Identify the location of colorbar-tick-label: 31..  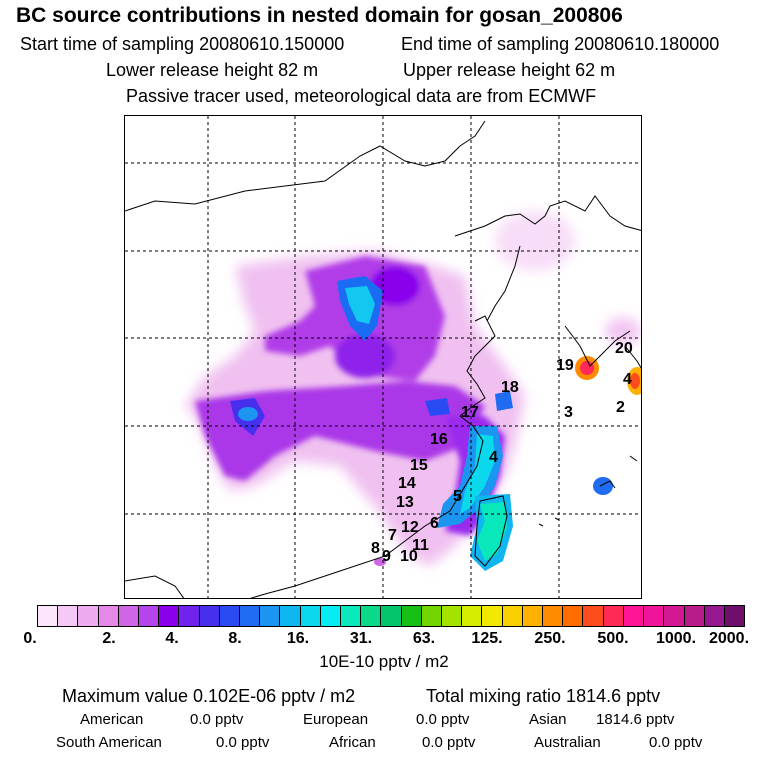
(361, 638).